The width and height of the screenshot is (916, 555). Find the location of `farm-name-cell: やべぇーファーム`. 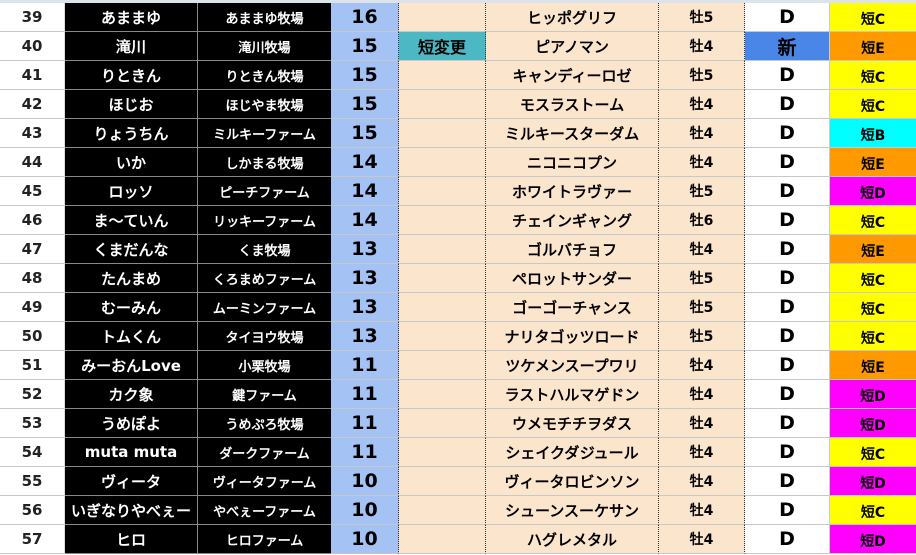

farm-name-cell: やべぇーファーム is located at coordinates (264, 510).